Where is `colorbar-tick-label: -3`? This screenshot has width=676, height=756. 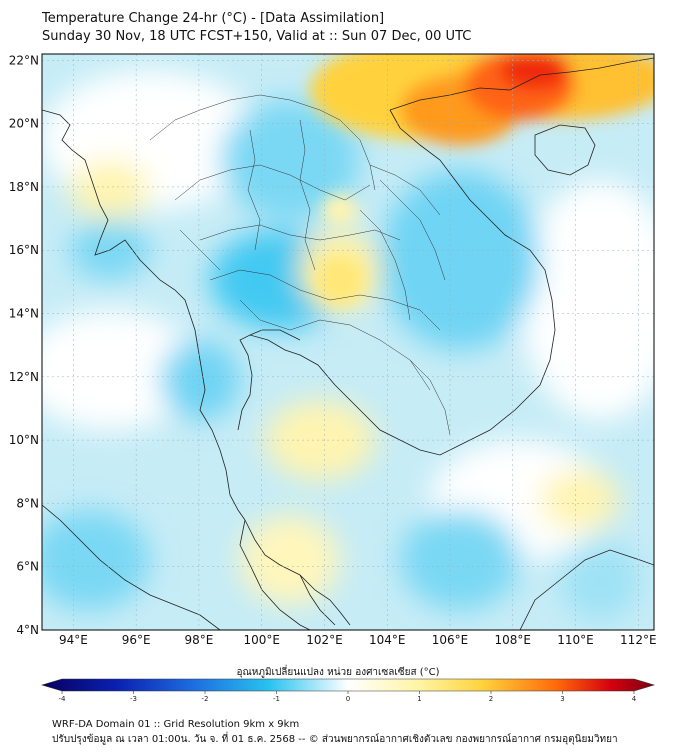
colorbar-tick-label: -3 is located at coordinates (133, 699).